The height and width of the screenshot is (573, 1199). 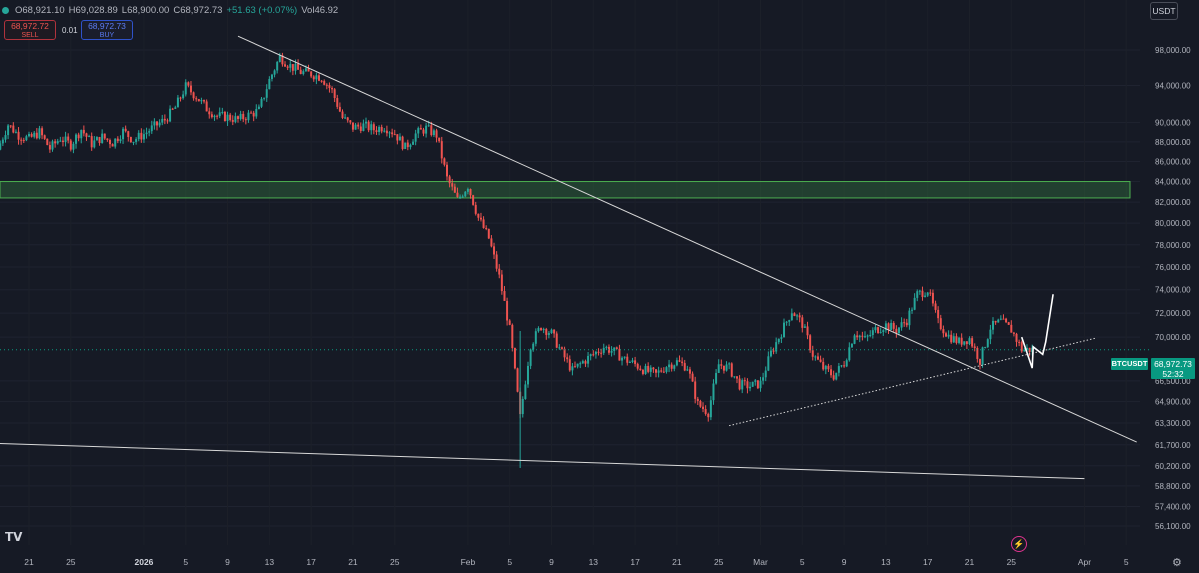 I want to click on x-tick-label: 9, so click(x=844, y=562).